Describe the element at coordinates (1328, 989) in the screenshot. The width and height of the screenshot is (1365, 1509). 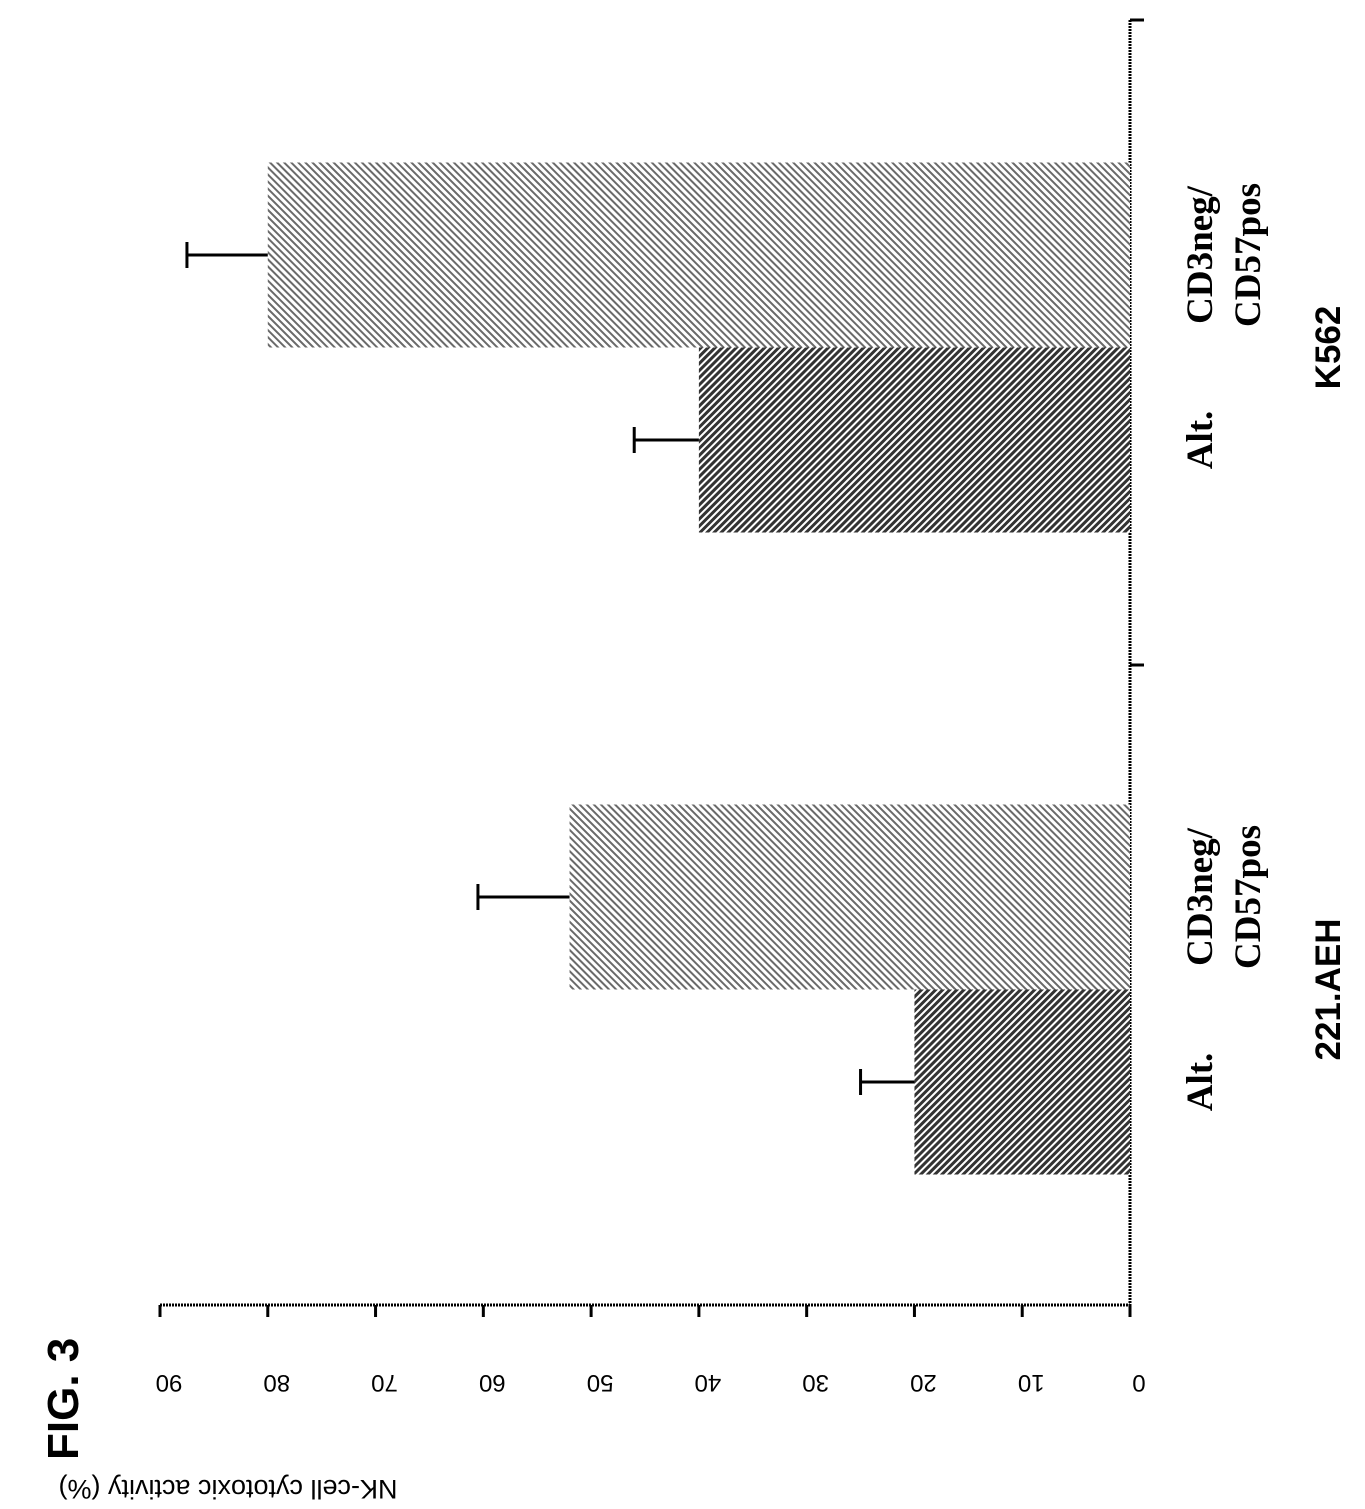
I see `group-label: 221.AEH` at that location.